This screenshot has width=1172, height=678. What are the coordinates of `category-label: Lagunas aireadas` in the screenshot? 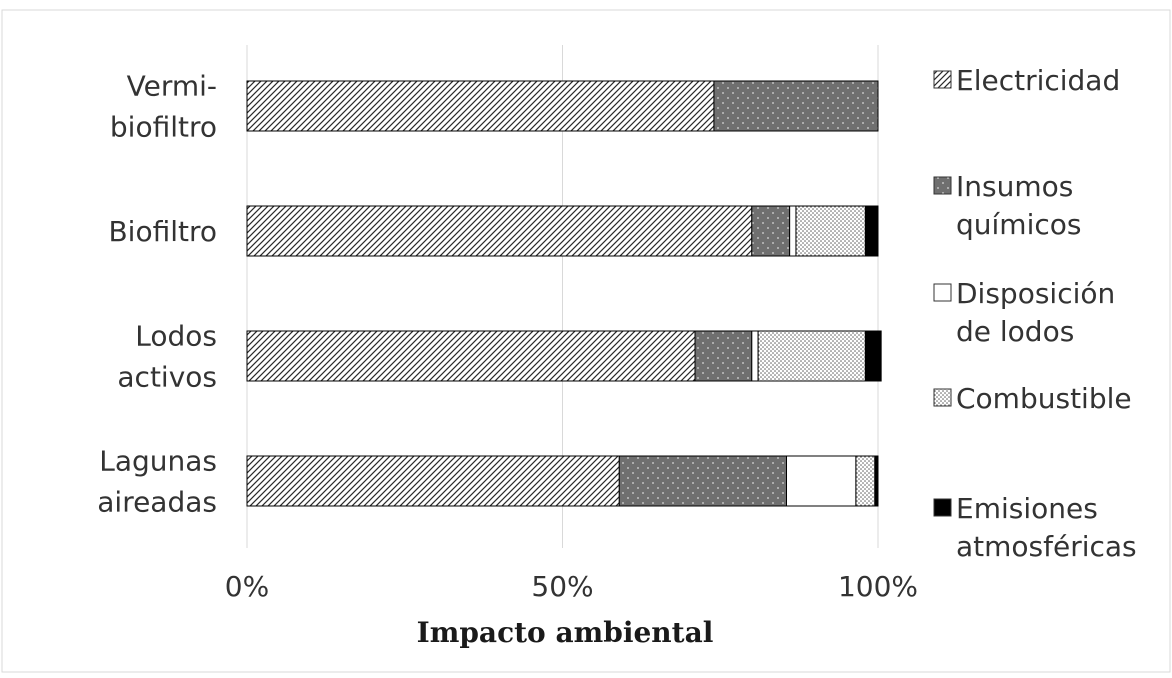 It's located at (157, 482).